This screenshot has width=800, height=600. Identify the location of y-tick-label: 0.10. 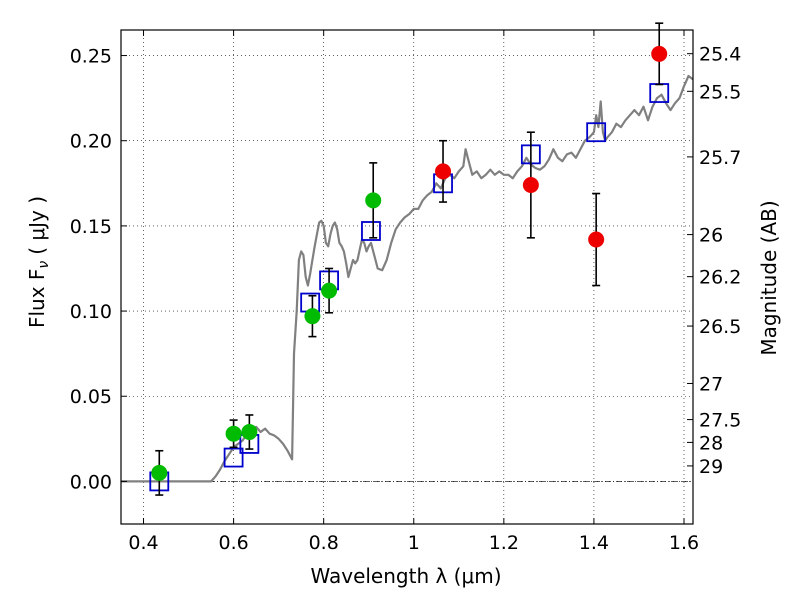
(91, 312).